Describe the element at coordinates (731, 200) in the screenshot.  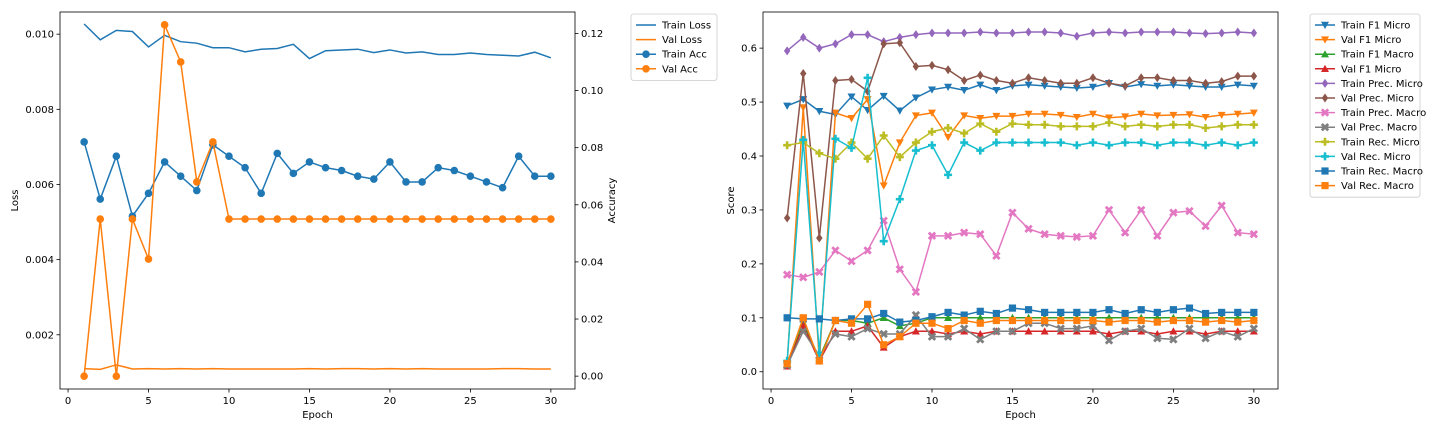
I see `y-axis-label: Score` at that location.